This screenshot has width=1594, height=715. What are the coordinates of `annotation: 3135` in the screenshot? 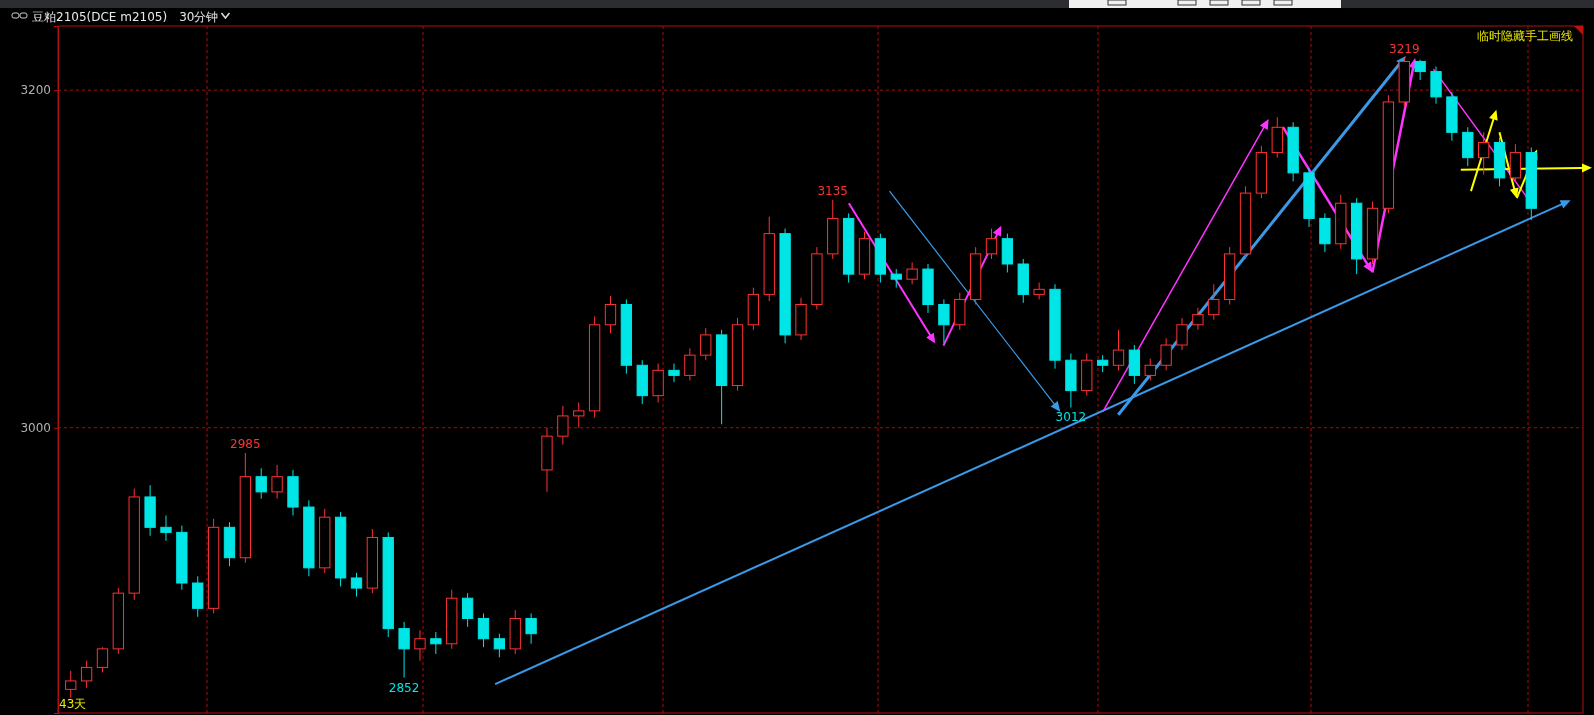 It's located at (833, 190).